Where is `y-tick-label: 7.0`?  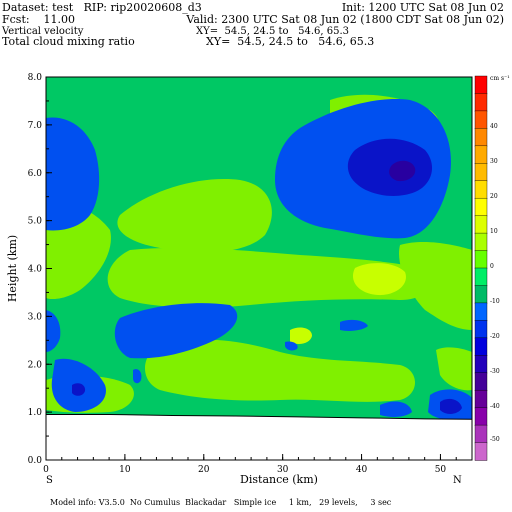 y-tick-label: 7.0 is located at coordinates (35, 126).